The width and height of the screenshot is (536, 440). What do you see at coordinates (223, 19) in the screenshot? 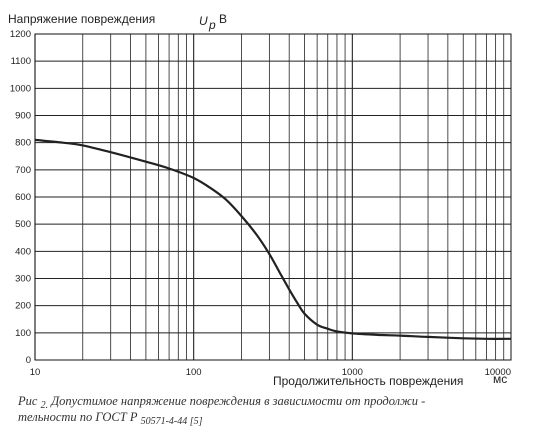
I see `y-axis-unit: В` at bounding box center [223, 19].